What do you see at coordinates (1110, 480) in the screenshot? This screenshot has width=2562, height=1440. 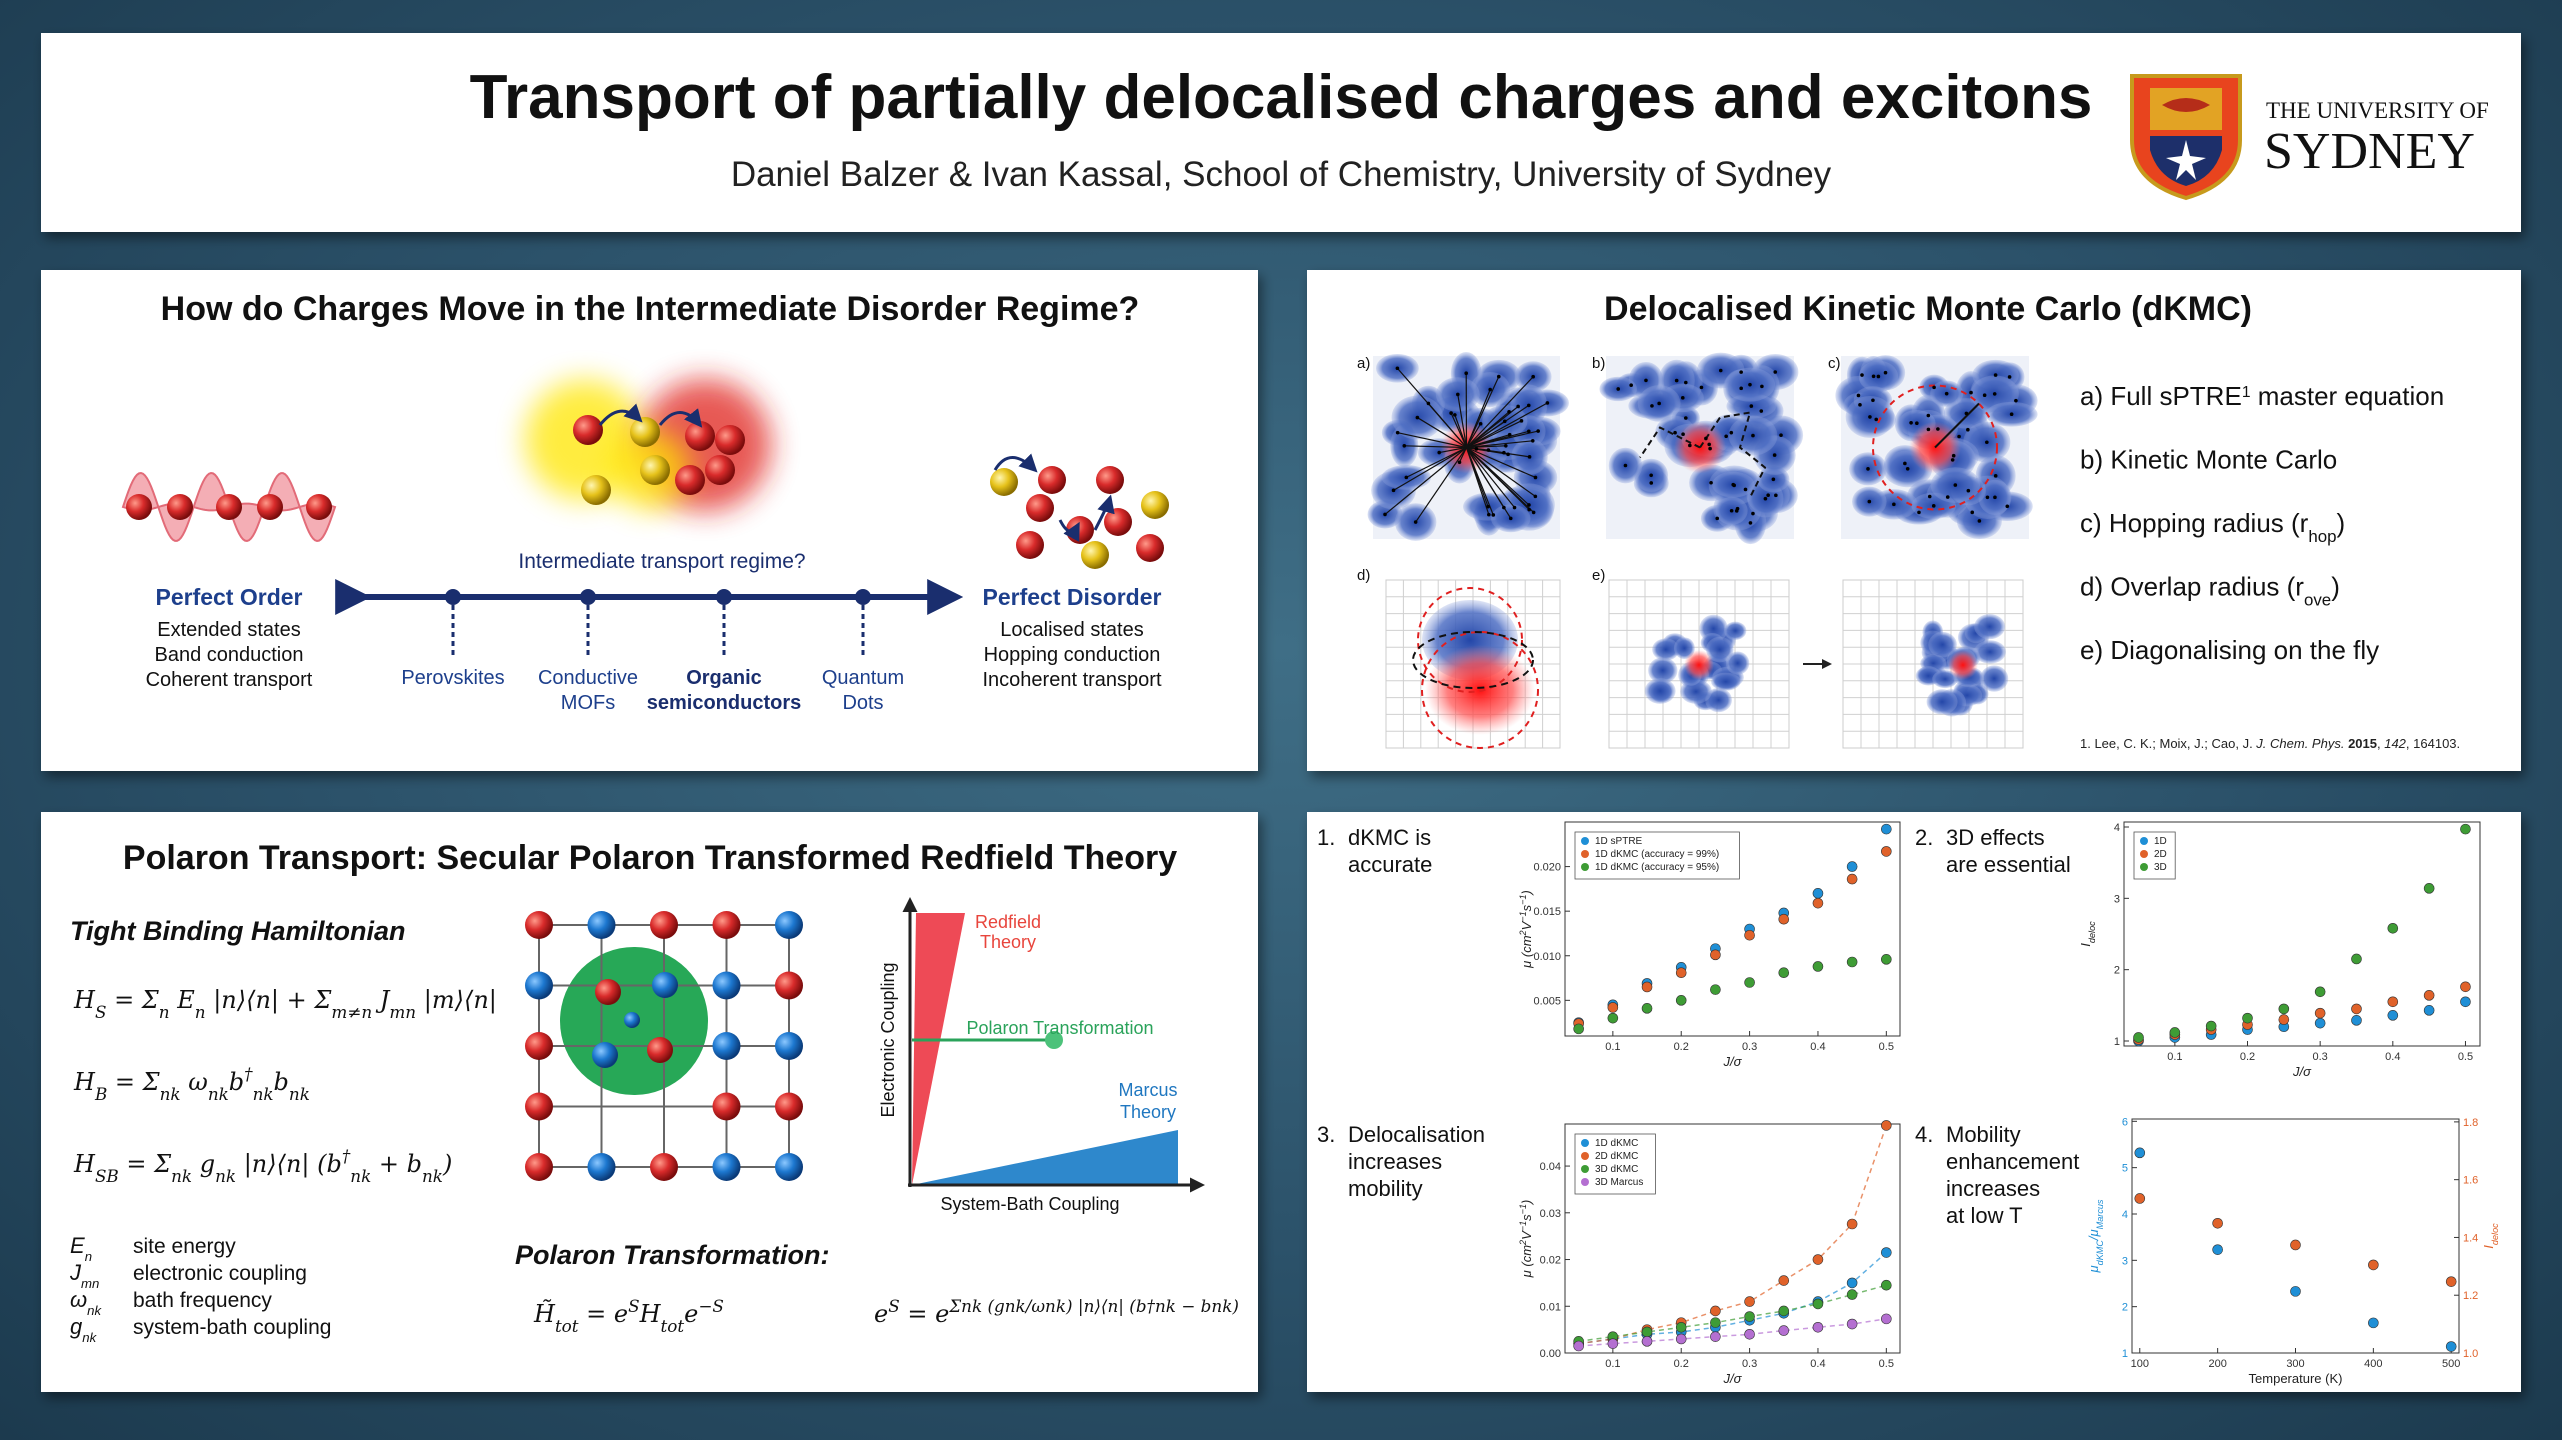 I see `disorder-site` at bounding box center [1110, 480].